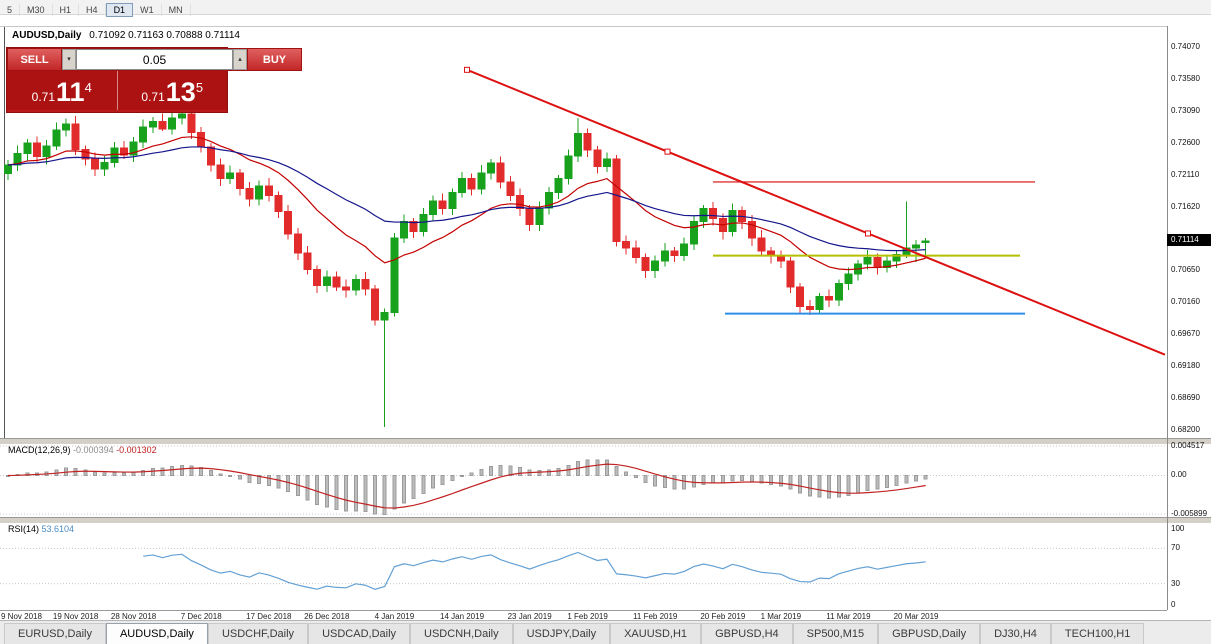 The image size is (1211, 644). What do you see at coordinates (36, 10) in the screenshot?
I see `timeframe-button-m30: M30` at bounding box center [36, 10].